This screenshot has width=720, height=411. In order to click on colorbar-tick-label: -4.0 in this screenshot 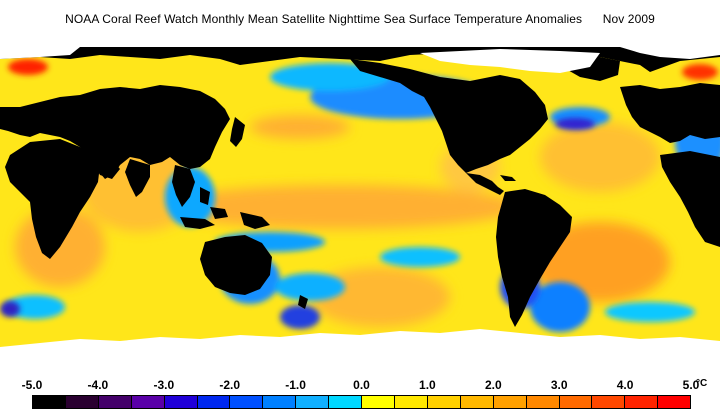, I will do `click(98, 385)`.